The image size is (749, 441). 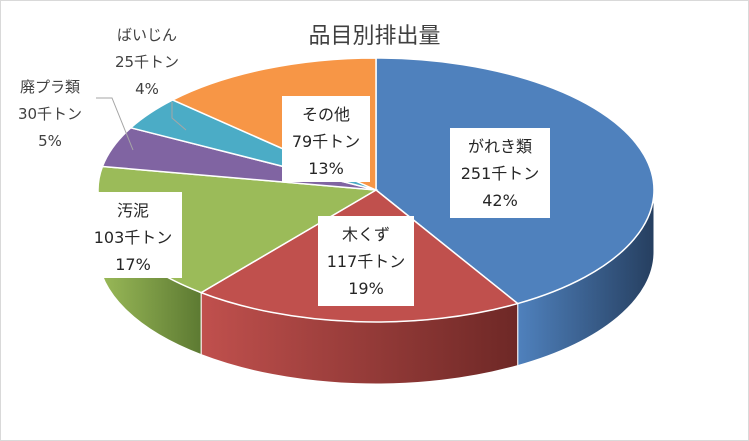 What do you see at coordinates (366, 288) in the screenshot?
I see `data-label-percent: 19%` at bounding box center [366, 288].